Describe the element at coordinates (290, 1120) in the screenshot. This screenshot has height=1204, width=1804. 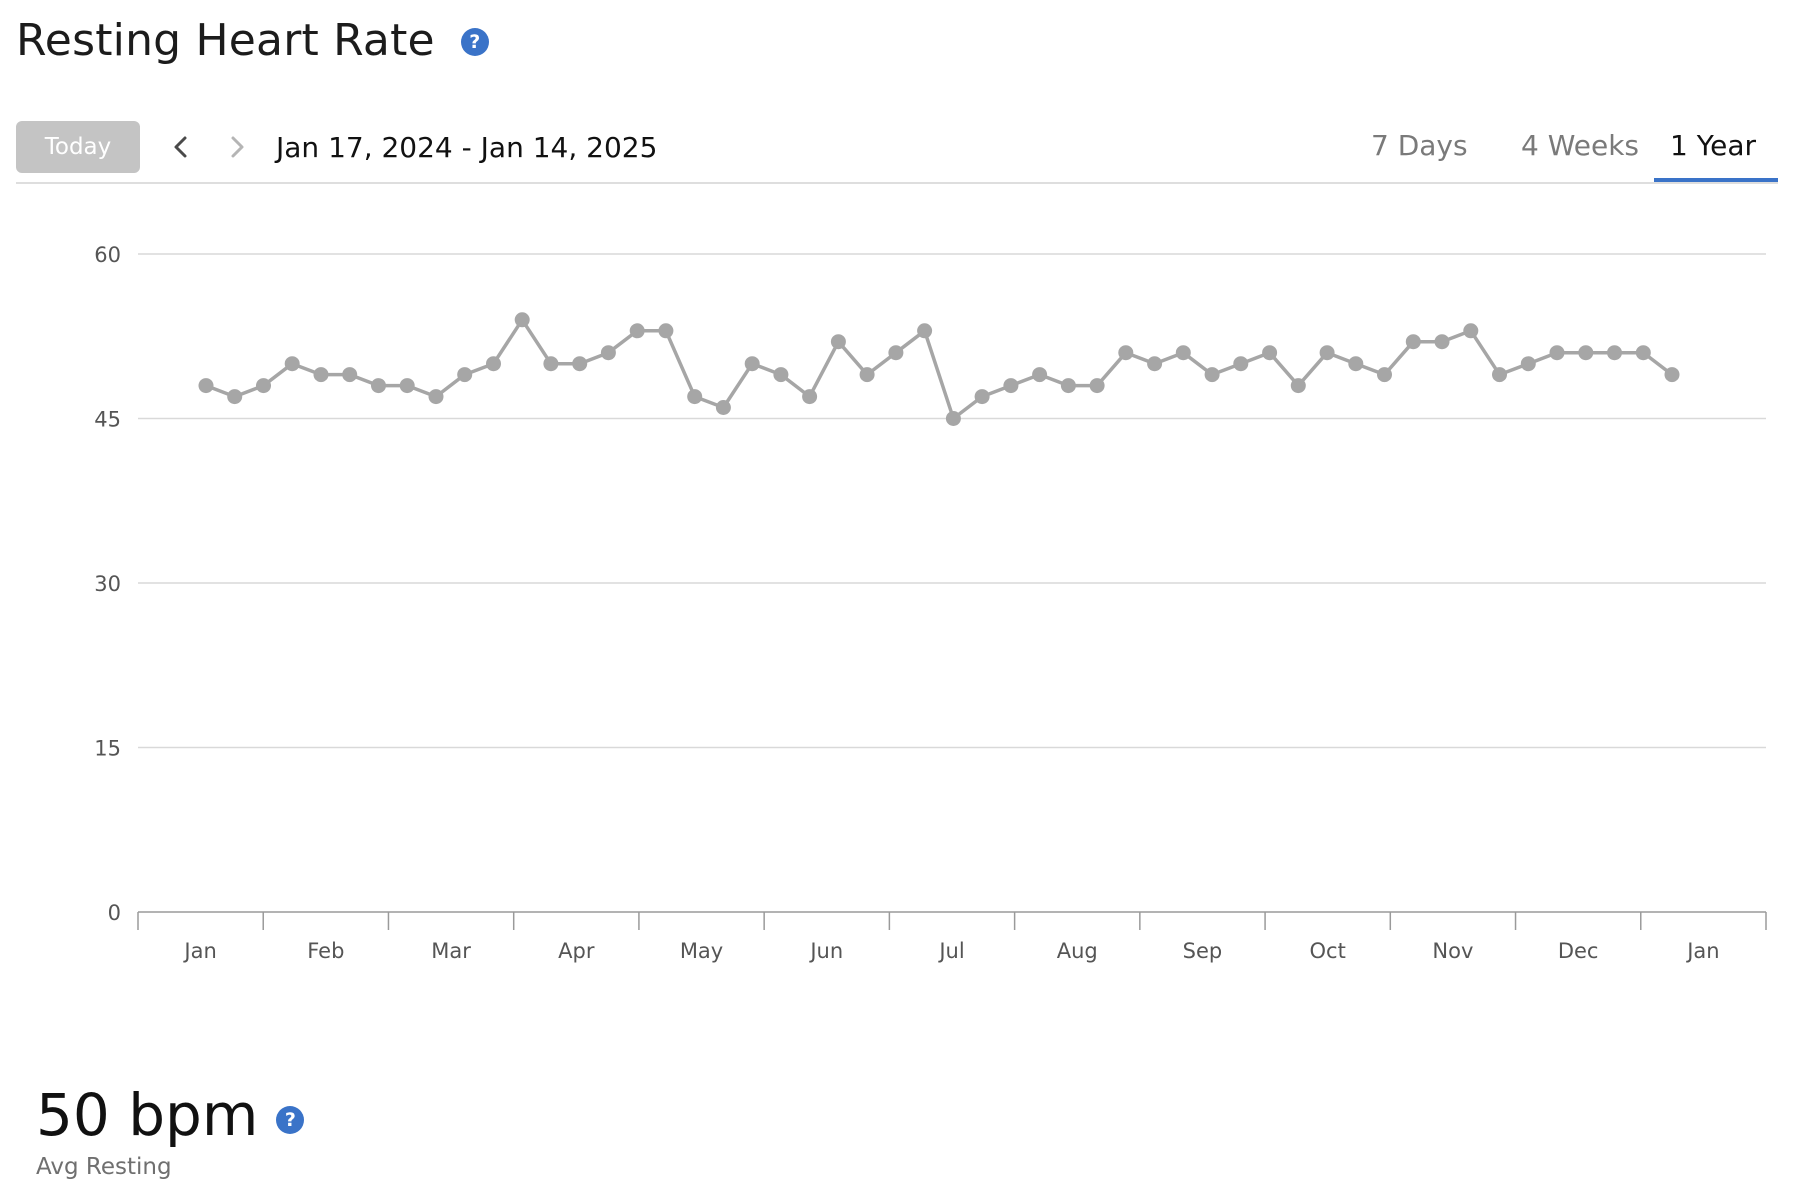
I see `summary-help-icon: ?` at that location.